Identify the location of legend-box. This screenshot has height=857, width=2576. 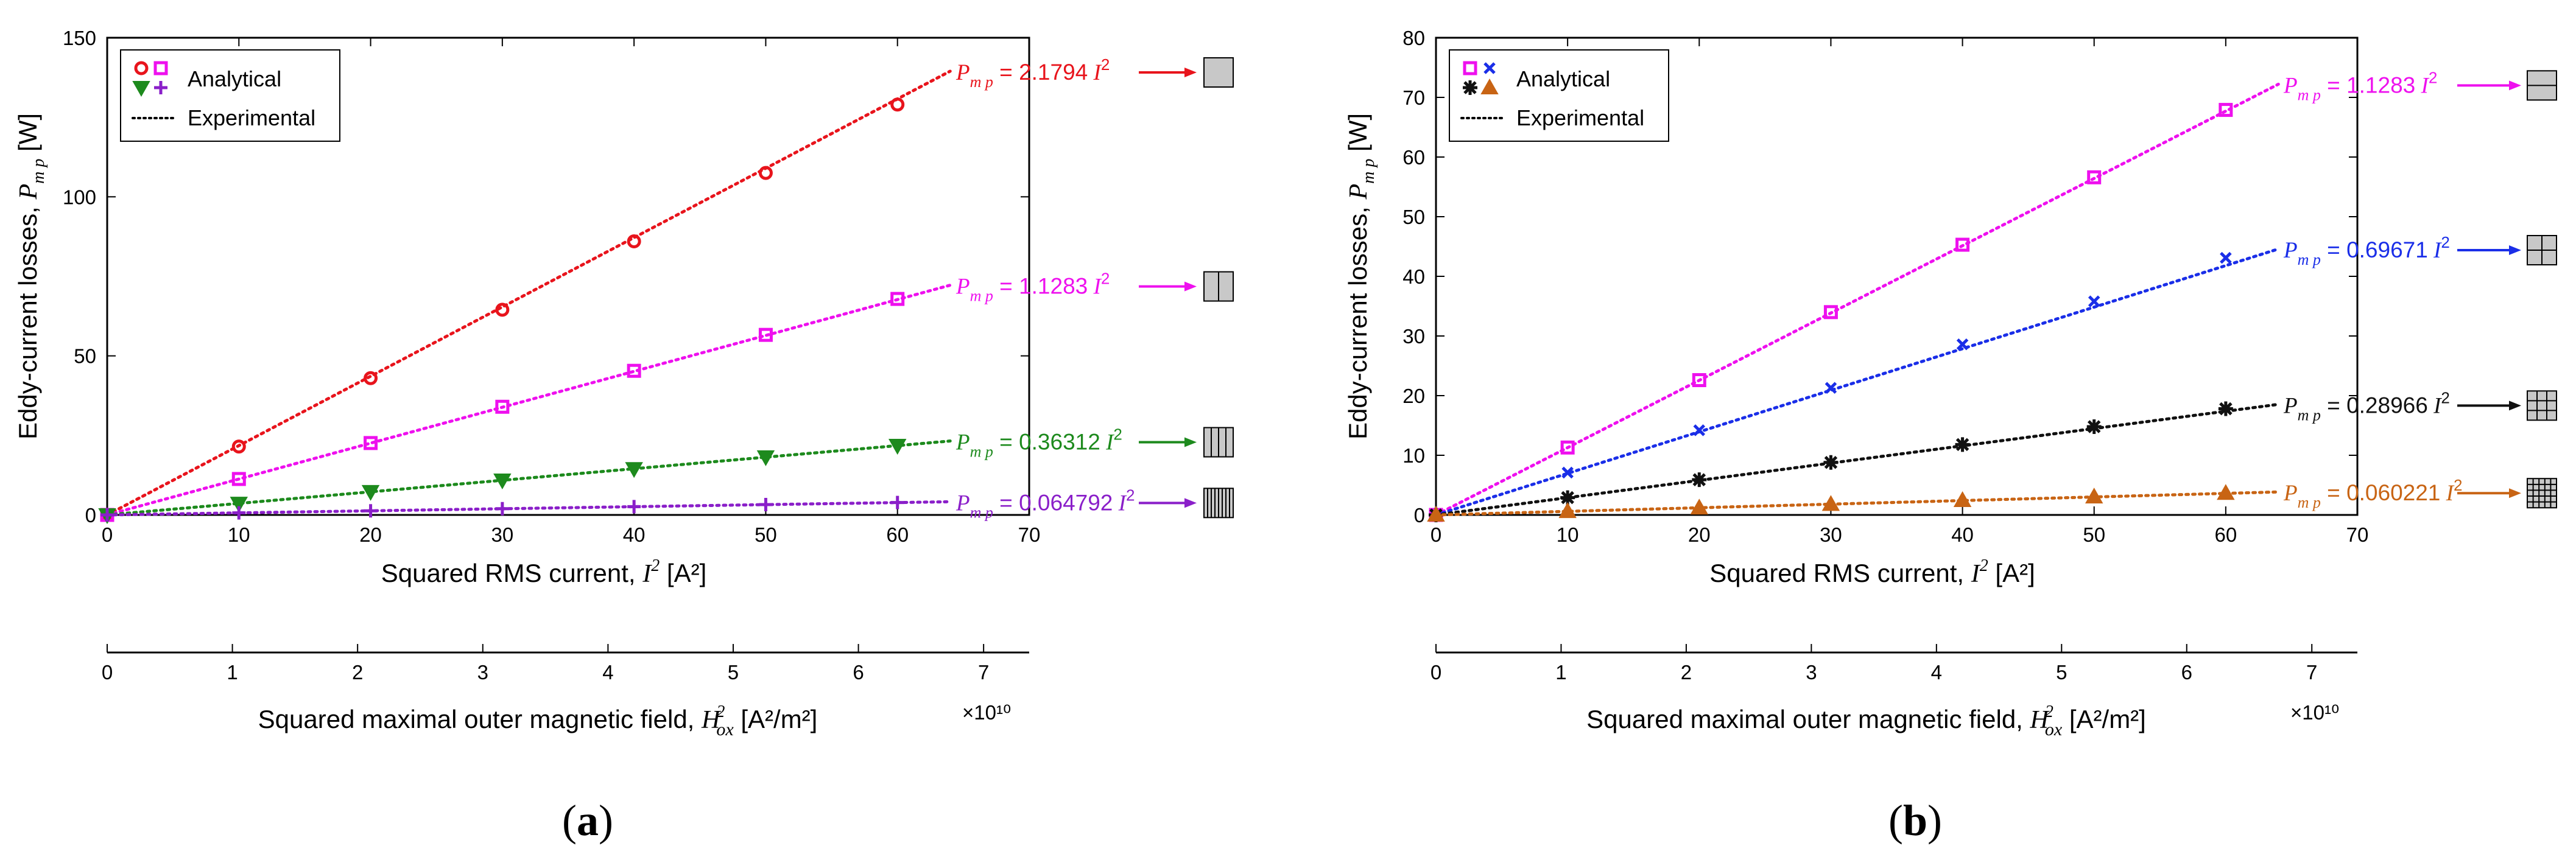
(230, 95).